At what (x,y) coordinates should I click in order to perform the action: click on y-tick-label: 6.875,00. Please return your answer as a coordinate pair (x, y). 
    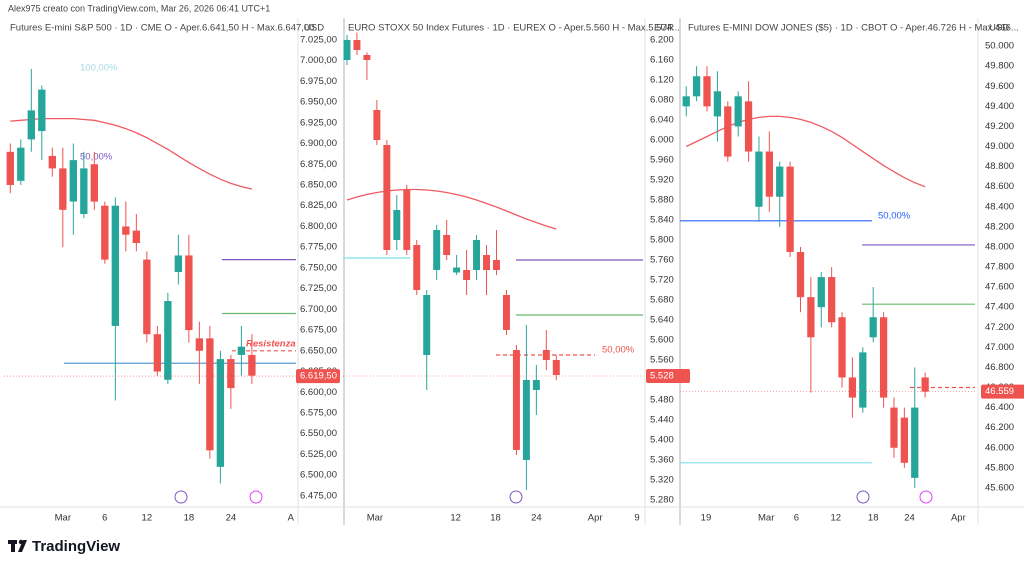
    Looking at the image, I should click on (318, 164).